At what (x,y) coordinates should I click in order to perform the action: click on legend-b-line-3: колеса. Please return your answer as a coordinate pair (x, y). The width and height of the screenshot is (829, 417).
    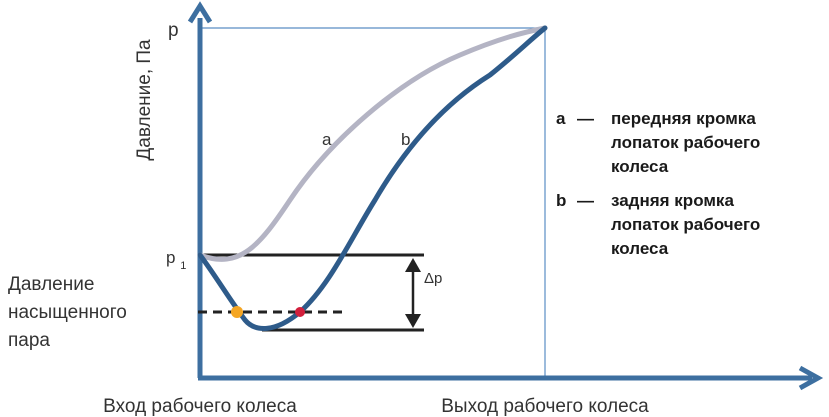
    Looking at the image, I should click on (640, 248).